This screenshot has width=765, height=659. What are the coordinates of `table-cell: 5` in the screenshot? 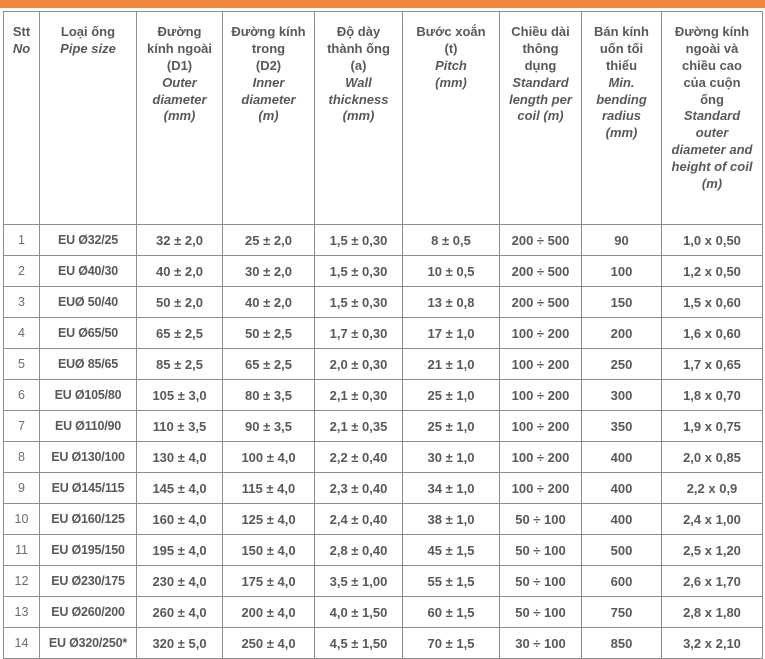 It's located at (21, 364).